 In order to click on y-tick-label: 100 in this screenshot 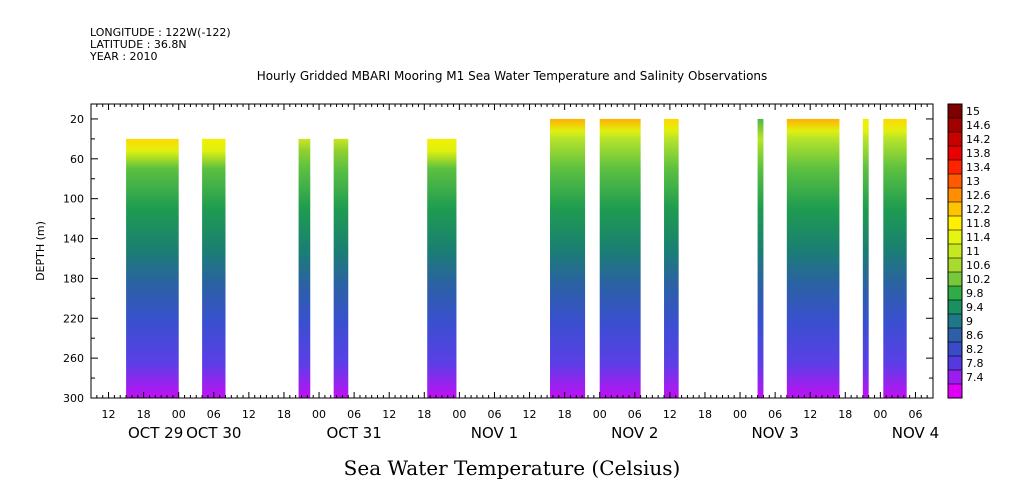, I will do `click(73, 199)`.